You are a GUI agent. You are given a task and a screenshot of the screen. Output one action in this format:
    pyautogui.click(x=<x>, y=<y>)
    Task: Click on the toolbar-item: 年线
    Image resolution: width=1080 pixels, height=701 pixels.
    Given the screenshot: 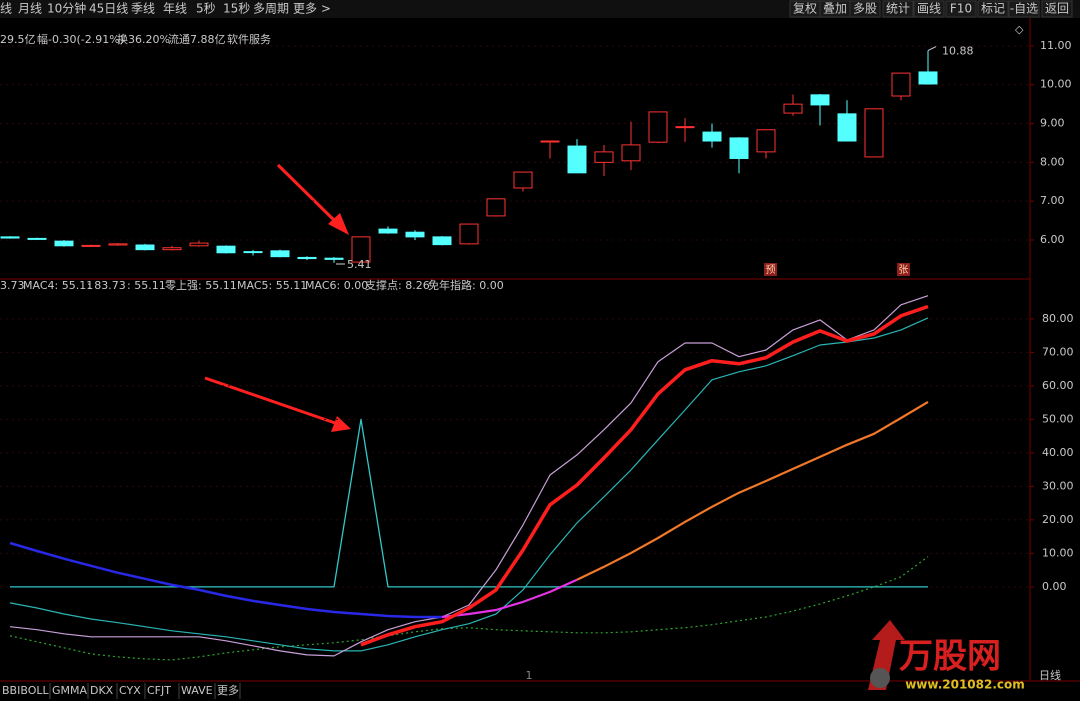 What is the action you would take?
    pyautogui.click(x=175, y=9)
    